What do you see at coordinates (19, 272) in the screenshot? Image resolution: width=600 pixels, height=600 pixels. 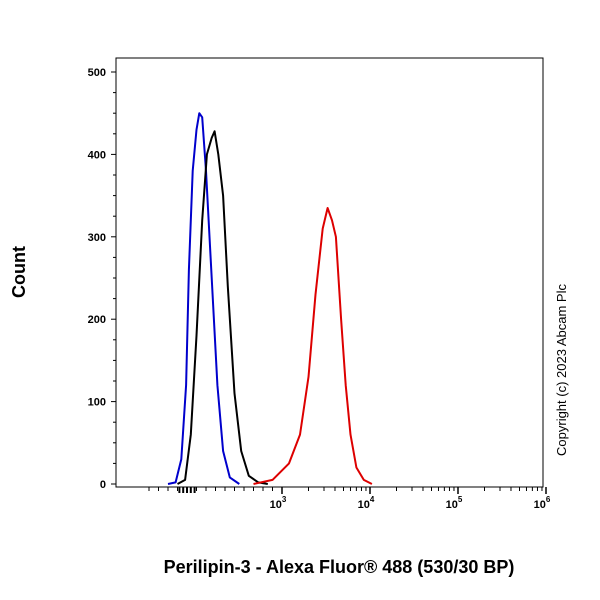 I see `y-axis-title: Count` at bounding box center [19, 272].